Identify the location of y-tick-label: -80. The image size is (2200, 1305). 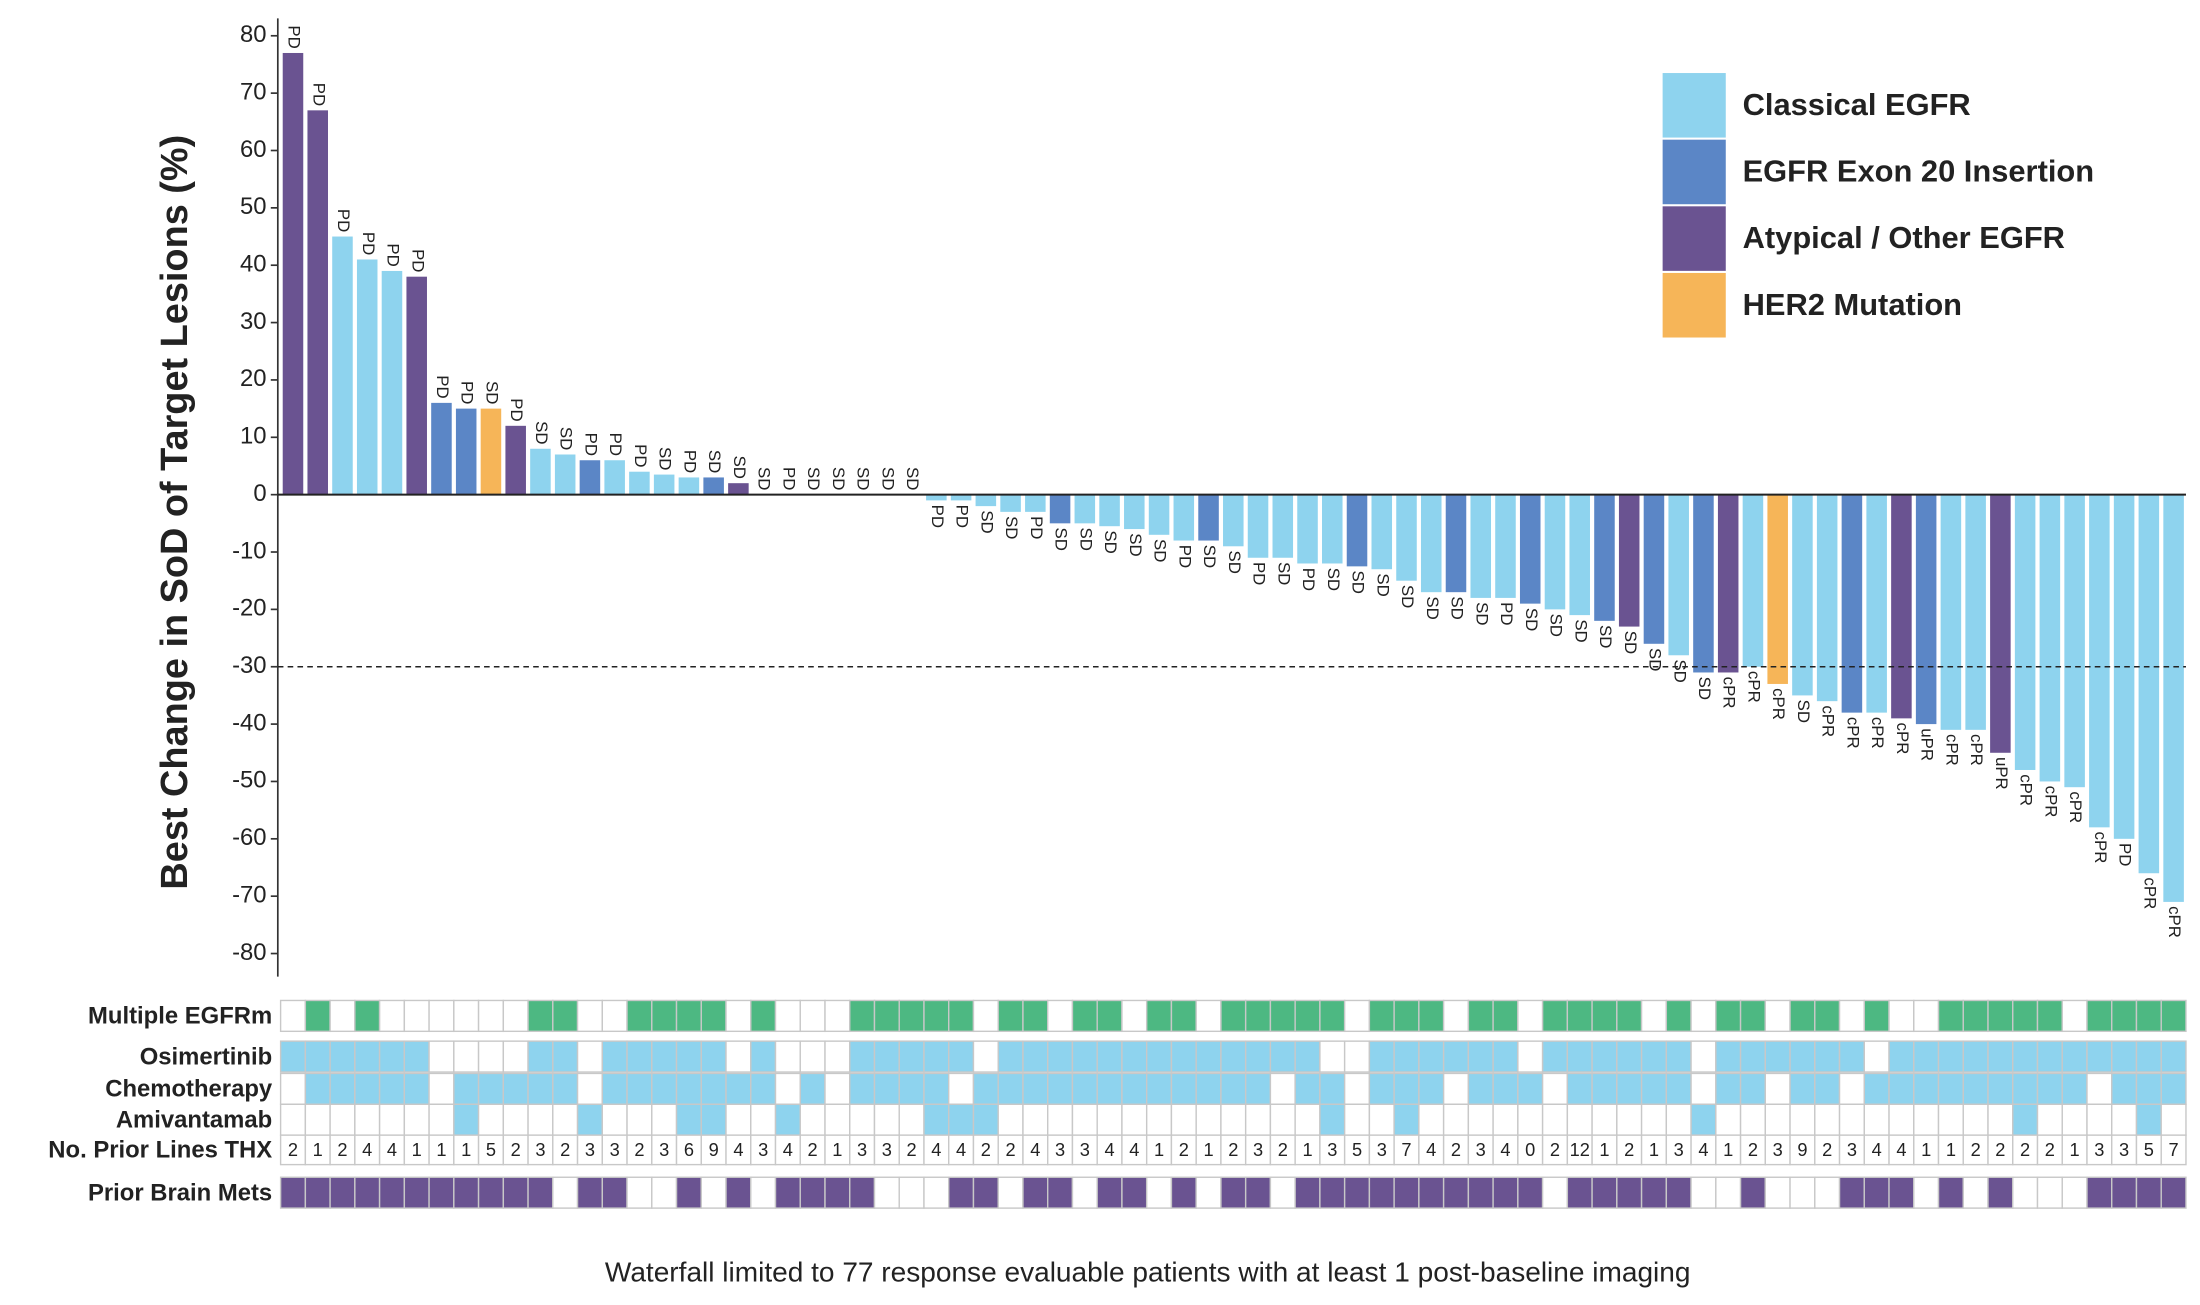
(249, 952).